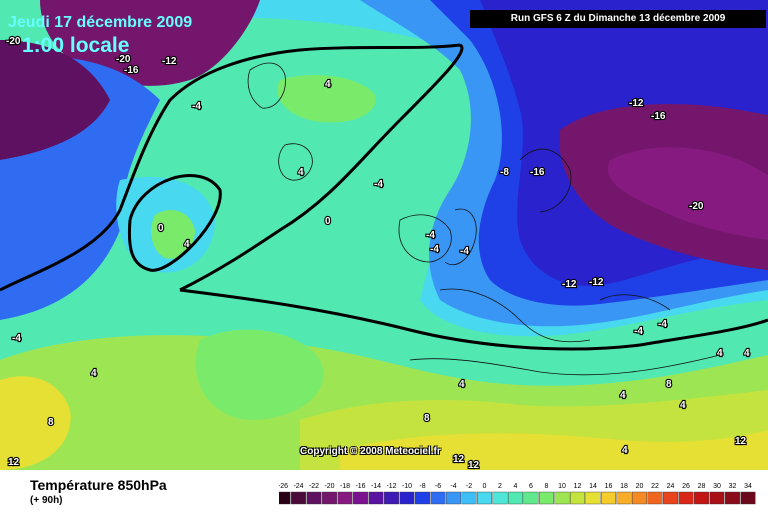 This screenshot has height=512, width=768. What do you see at coordinates (360, 486) in the screenshot?
I see `legend-tick-label: -16` at bounding box center [360, 486].